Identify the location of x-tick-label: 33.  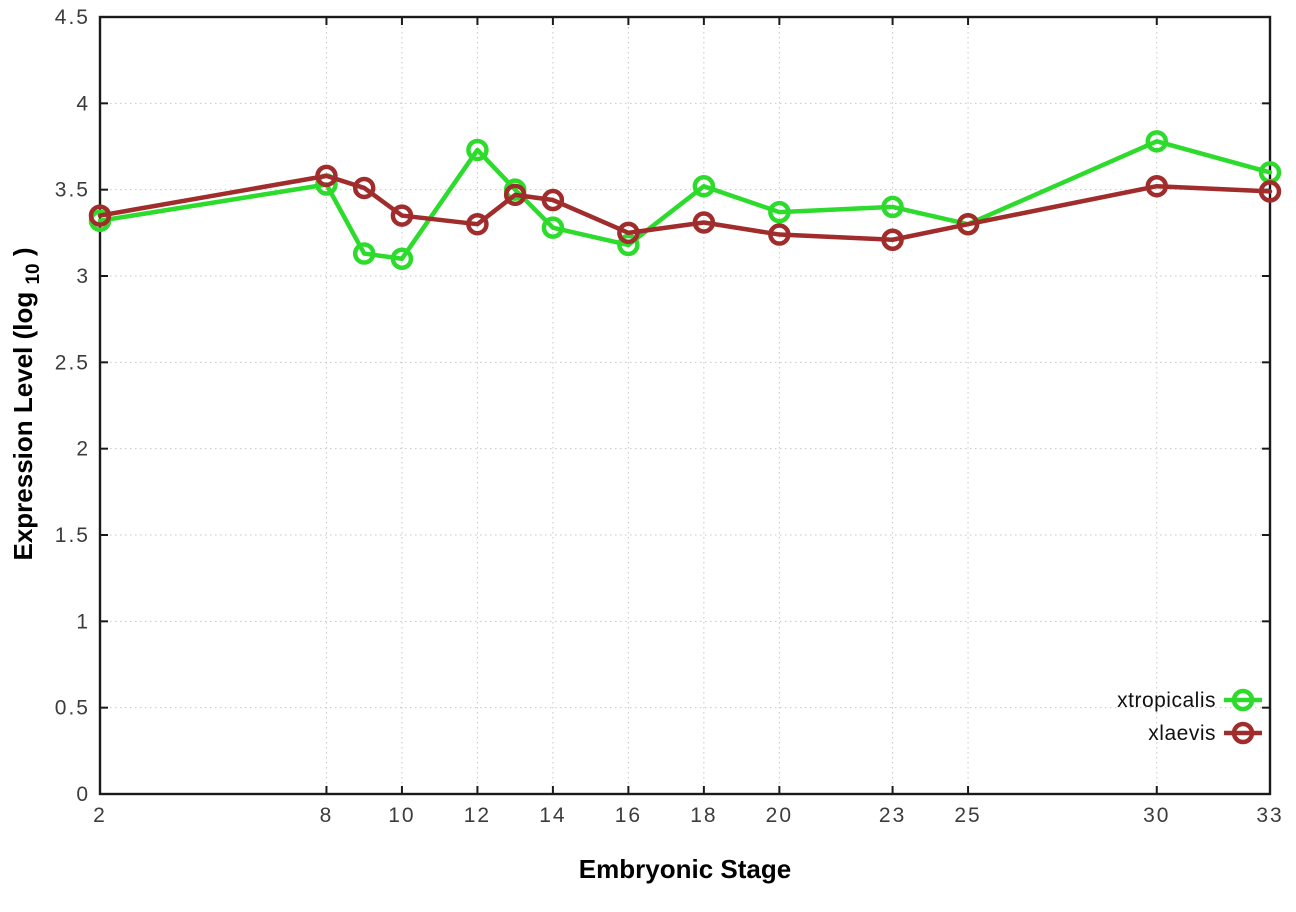
(1269, 815).